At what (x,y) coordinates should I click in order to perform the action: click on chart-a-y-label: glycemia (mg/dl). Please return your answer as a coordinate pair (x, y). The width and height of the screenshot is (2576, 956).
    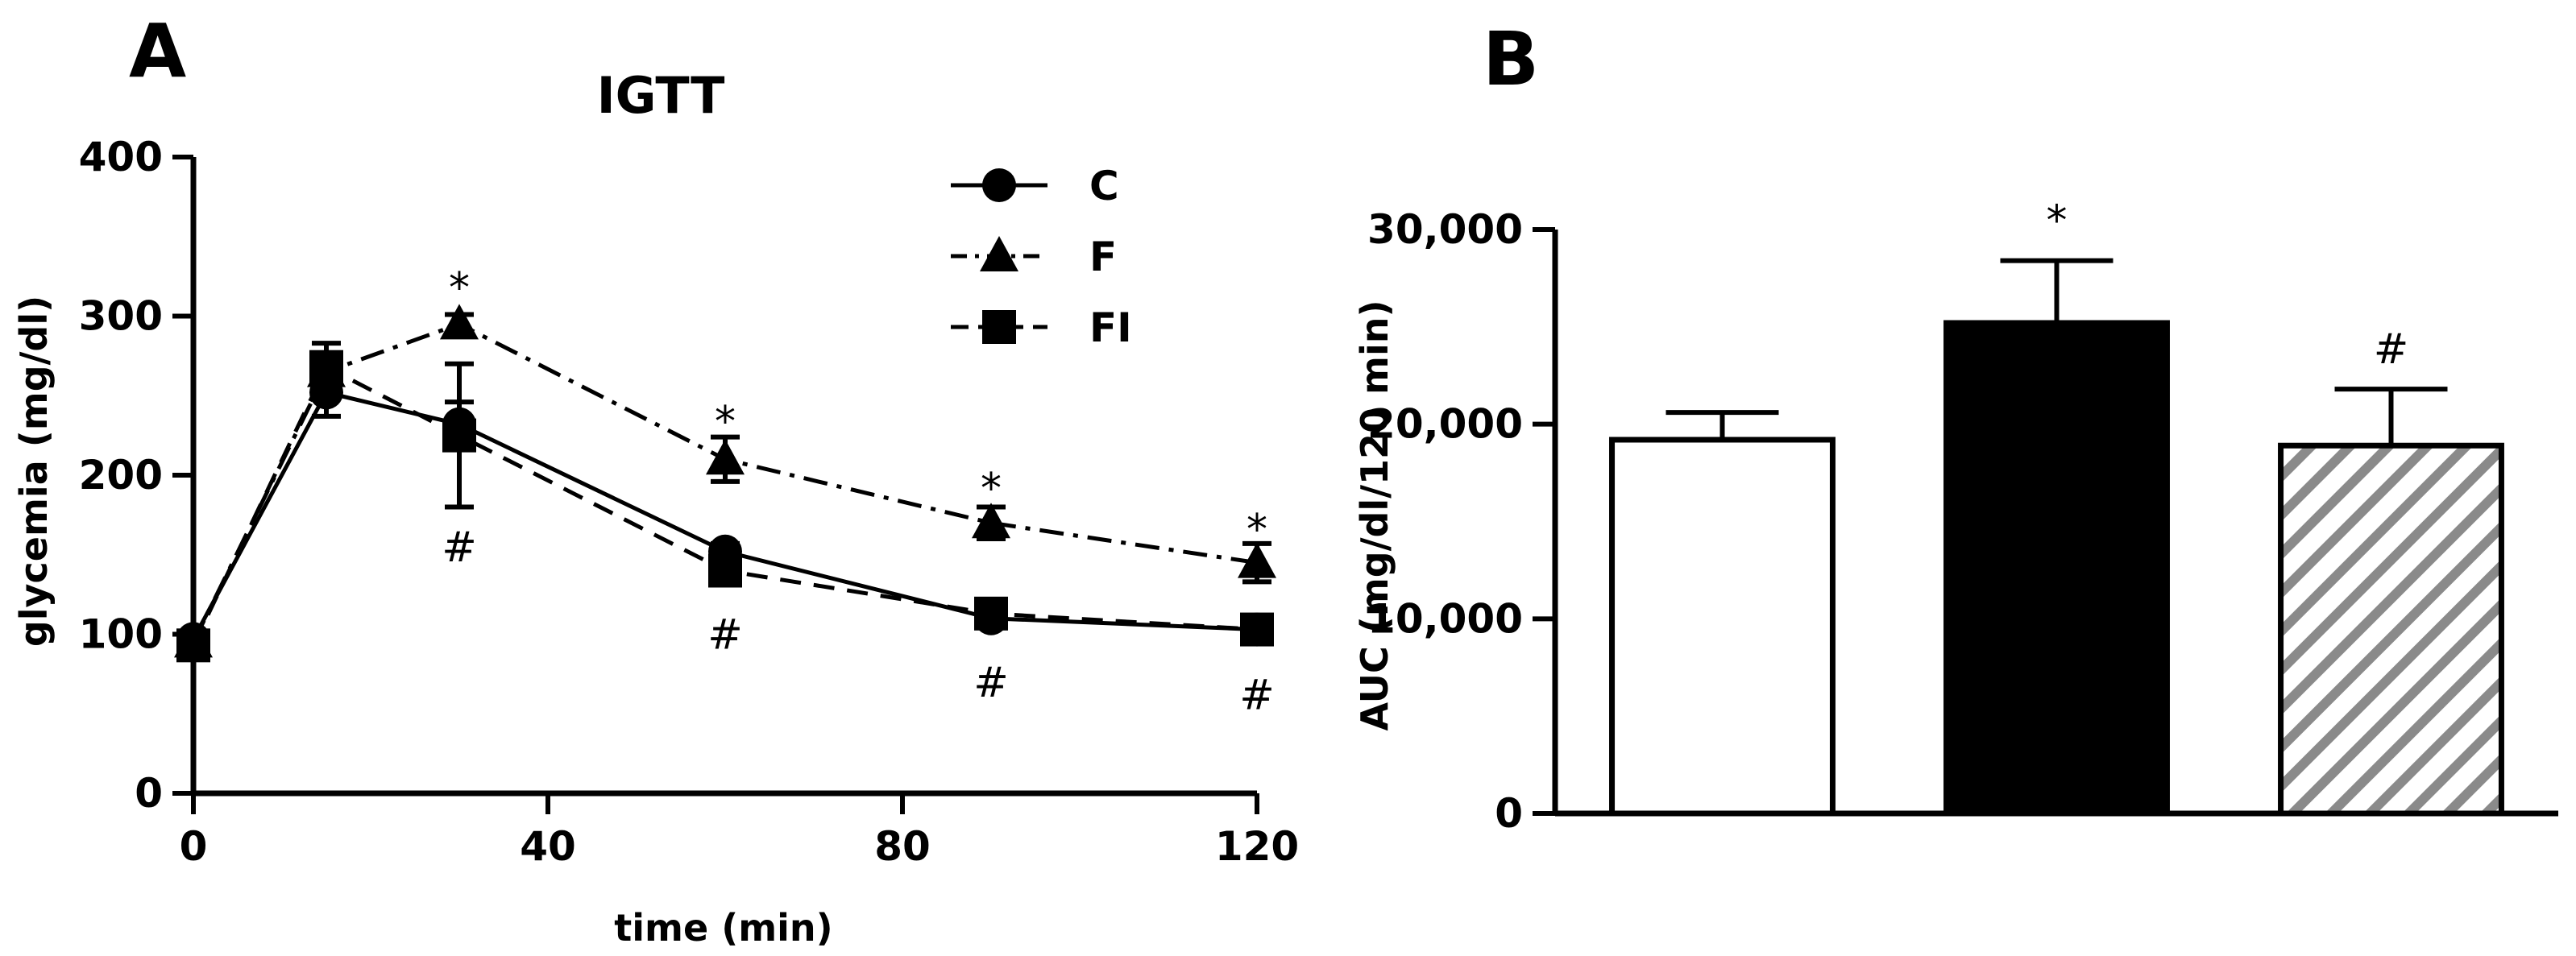
    Looking at the image, I should click on (34, 472).